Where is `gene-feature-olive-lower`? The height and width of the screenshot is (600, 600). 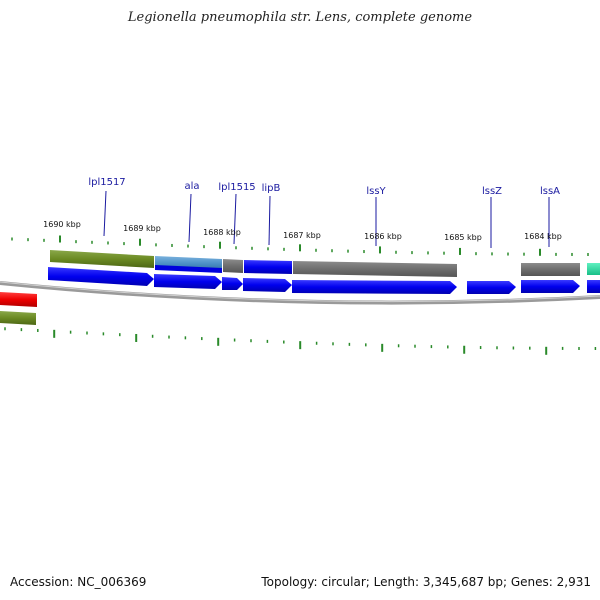 gene-feature-olive-lower is located at coordinates (18, 318).